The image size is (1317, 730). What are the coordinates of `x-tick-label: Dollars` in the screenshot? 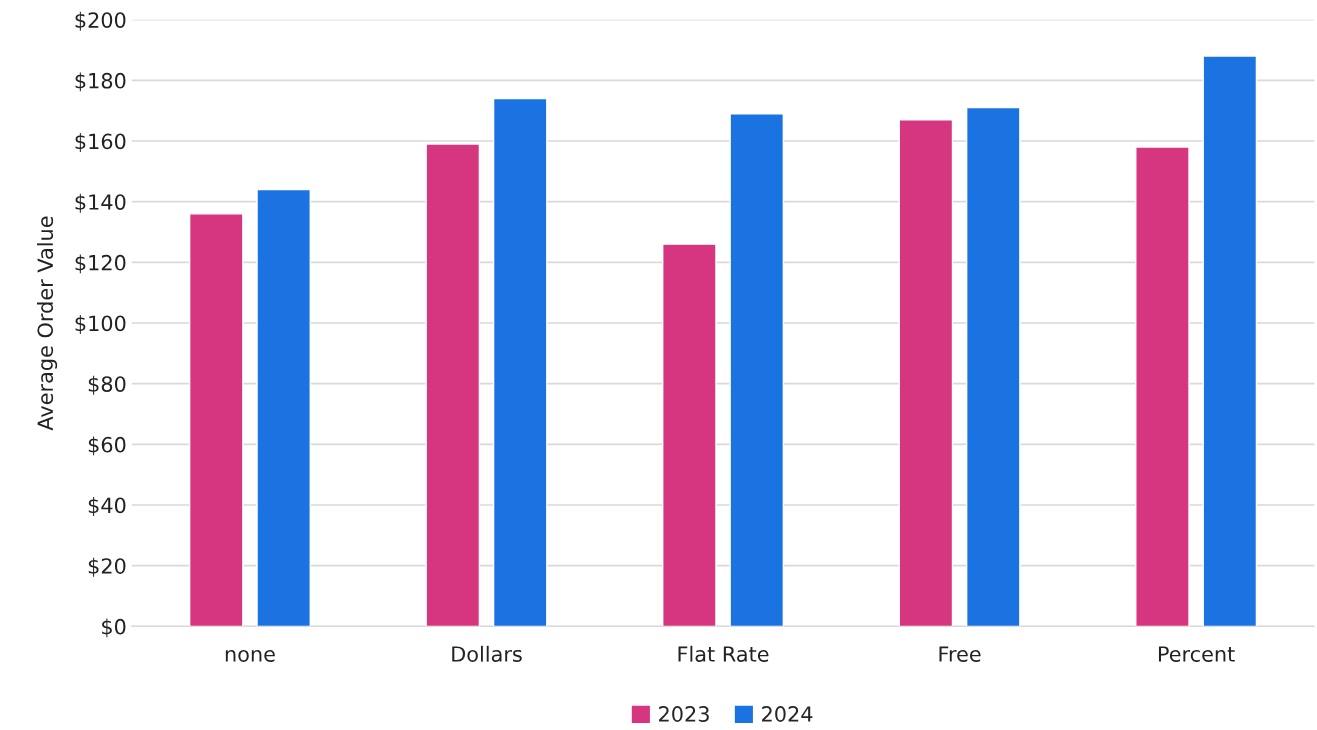 It's located at (487, 653).